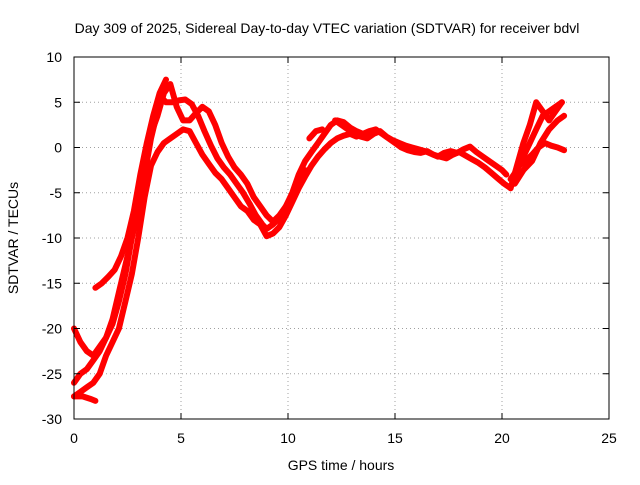 This screenshot has width=640, height=485. What do you see at coordinates (52, 238) in the screenshot?
I see `y-tick-label: -10` at bounding box center [52, 238].